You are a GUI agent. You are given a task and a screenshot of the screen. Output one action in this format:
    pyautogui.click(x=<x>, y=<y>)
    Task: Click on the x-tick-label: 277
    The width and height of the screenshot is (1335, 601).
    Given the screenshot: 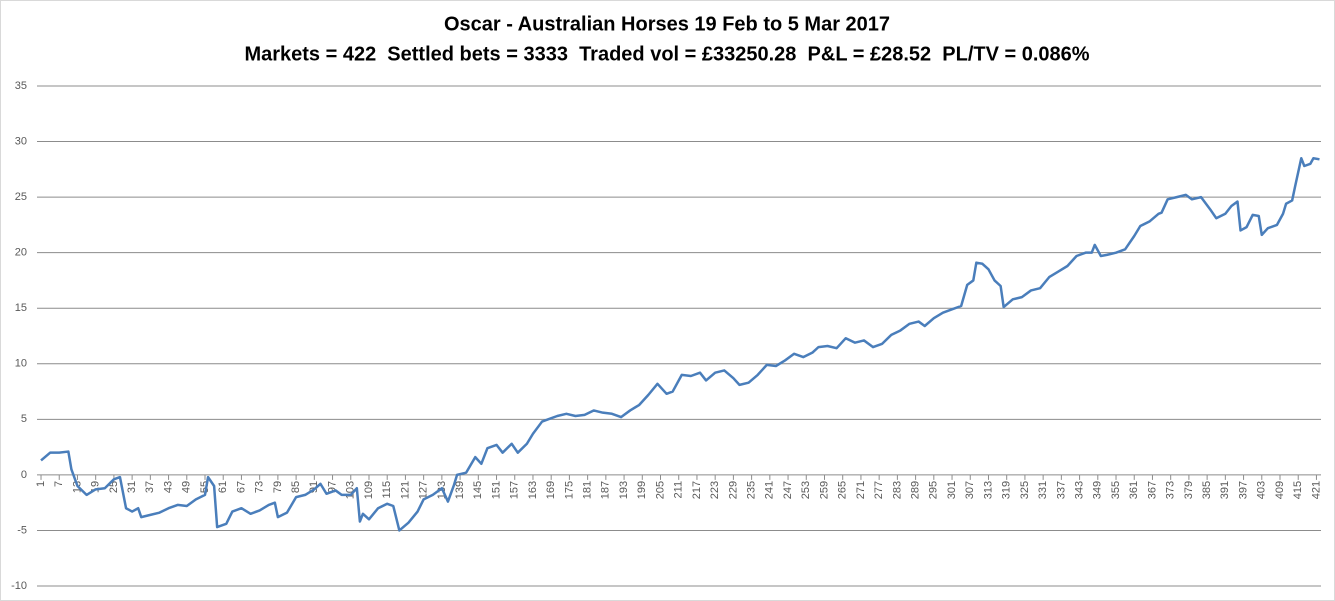 What is the action you would take?
    pyautogui.click(x=879, y=490)
    